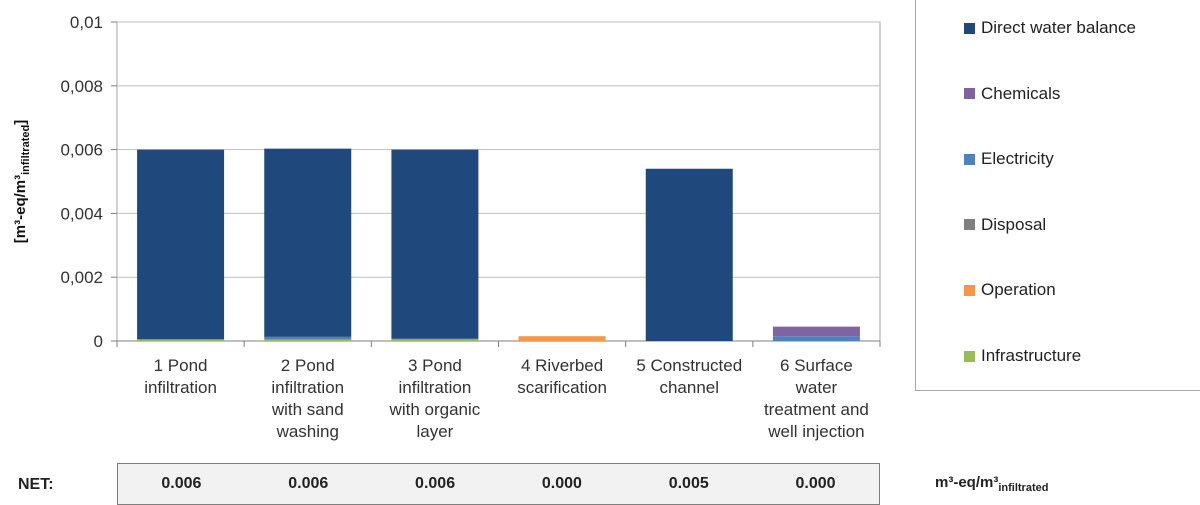 This screenshot has width=1200, height=505. I want to click on x-category-label: 4 Riverbed, so click(562, 365).